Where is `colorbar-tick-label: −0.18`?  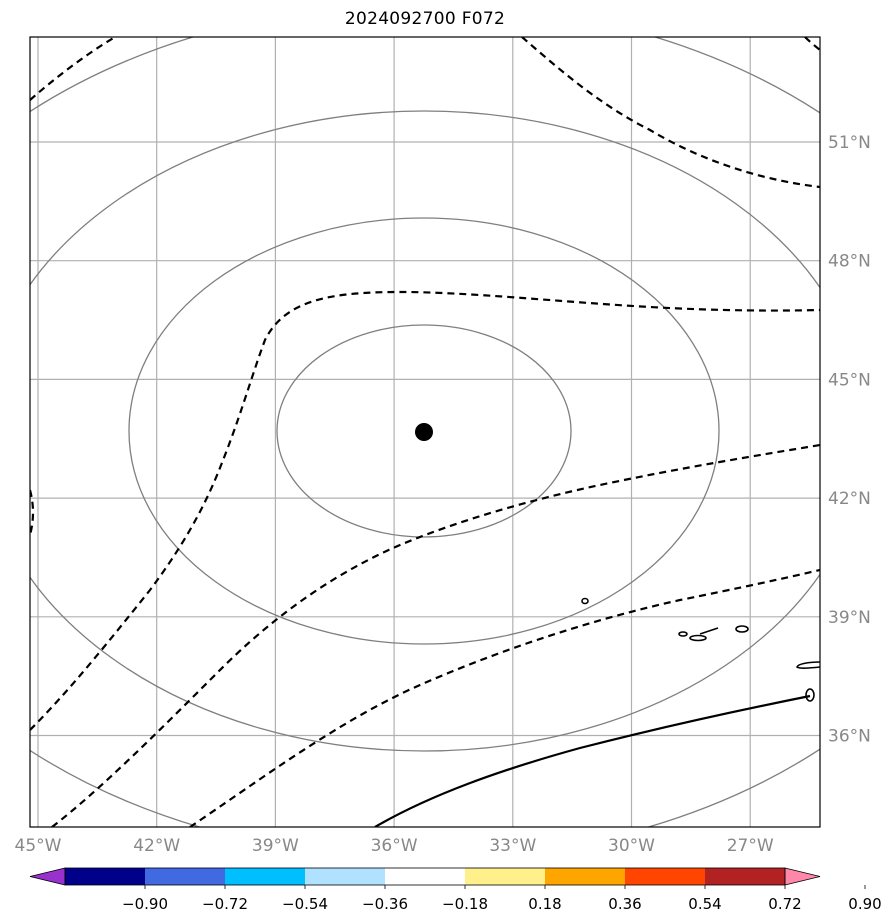 colorbar-tick-label: −0.18 is located at coordinates (465, 904).